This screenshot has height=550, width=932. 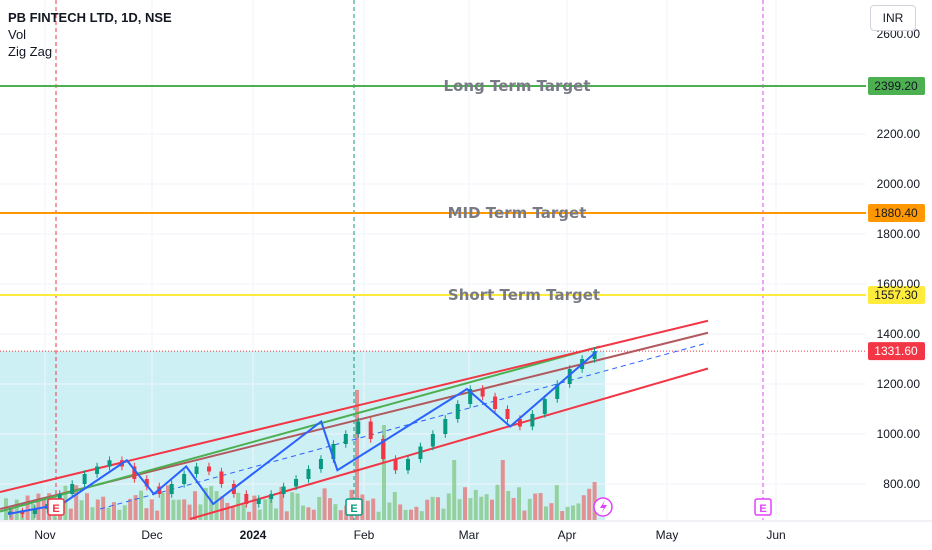 I want to click on earnings-marker, so click(x=354, y=507).